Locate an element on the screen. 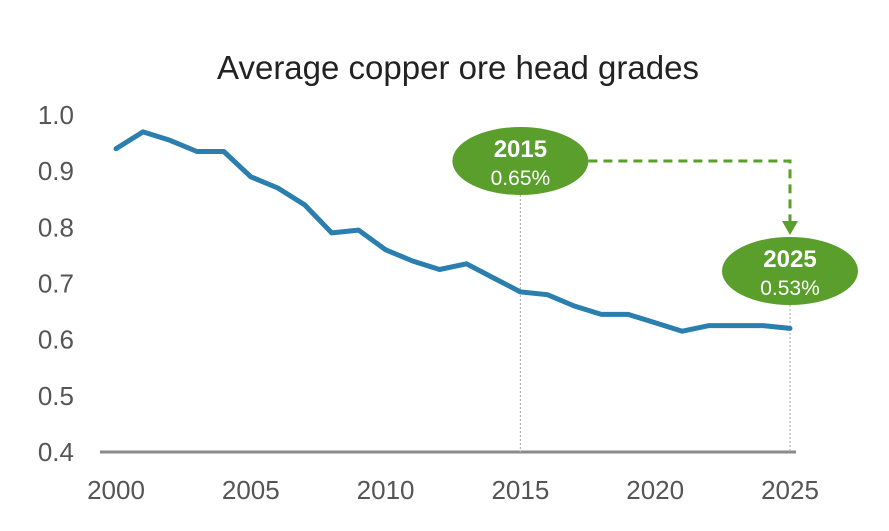  x-tick-label: 2025 is located at coordinates (790, 490).